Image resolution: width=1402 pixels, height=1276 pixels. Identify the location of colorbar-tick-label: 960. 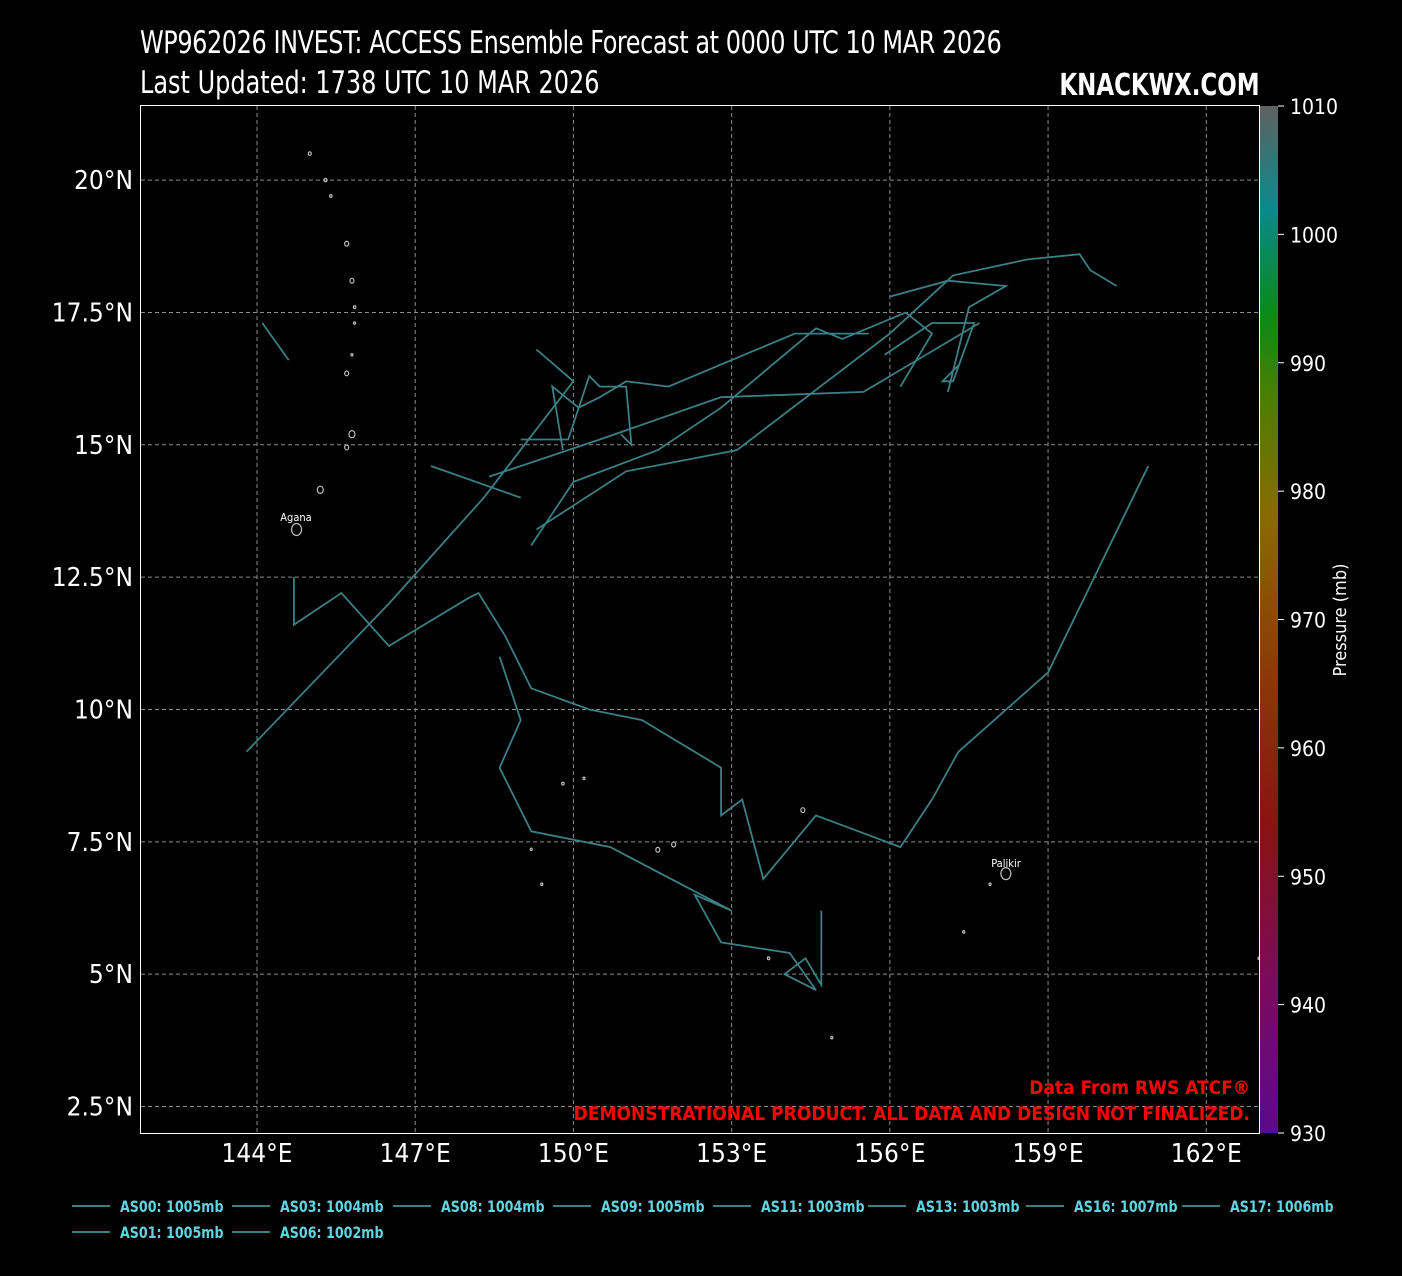
(1308, 749).